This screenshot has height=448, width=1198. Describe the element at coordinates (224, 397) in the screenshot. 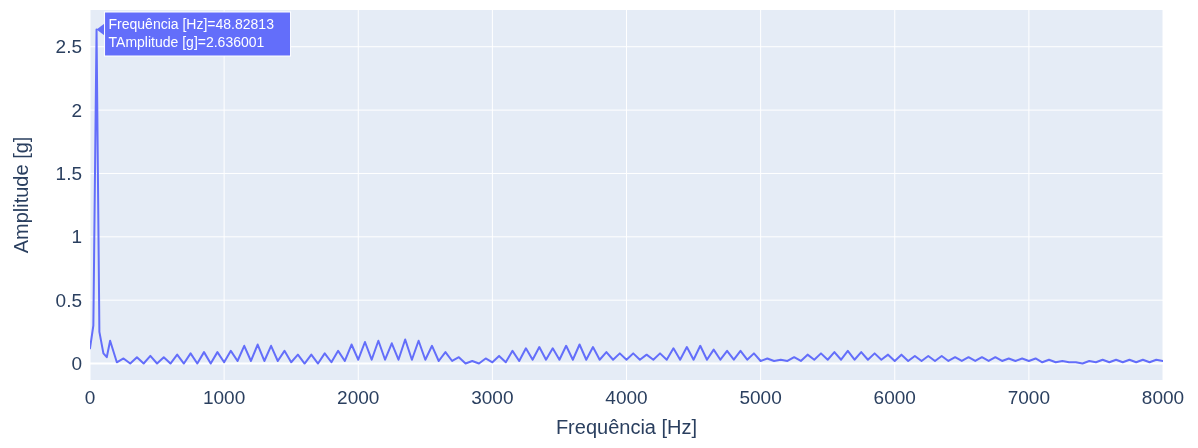

I see `x-tick-label: 1000` at that location.